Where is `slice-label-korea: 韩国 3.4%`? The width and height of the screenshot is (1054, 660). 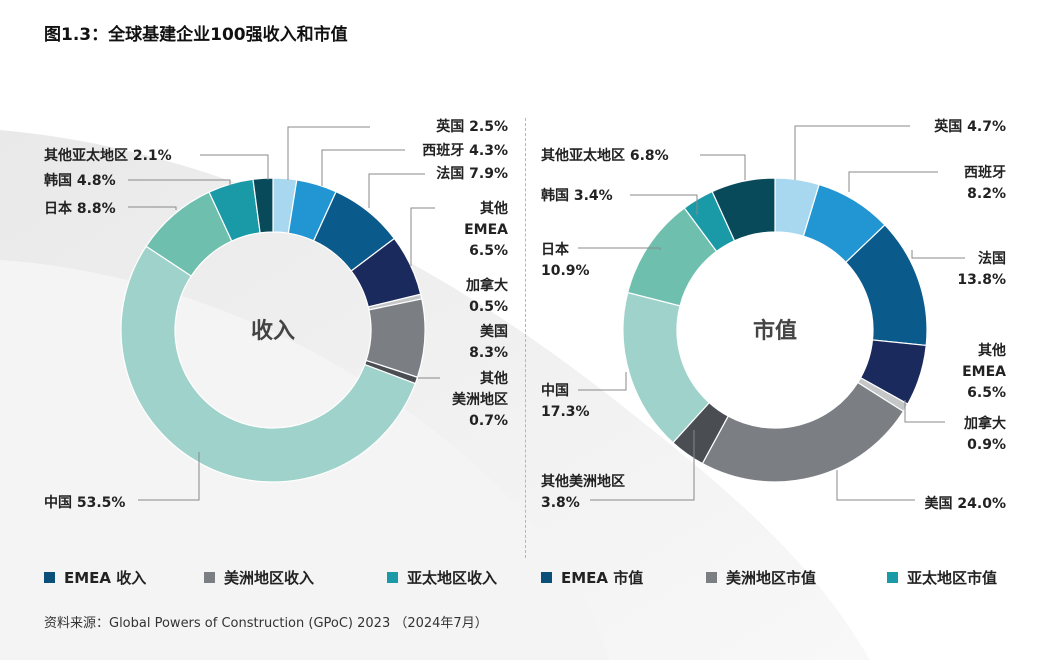 slice-label-korea: 韩国 3.4% is located at coordinates (577, 195).